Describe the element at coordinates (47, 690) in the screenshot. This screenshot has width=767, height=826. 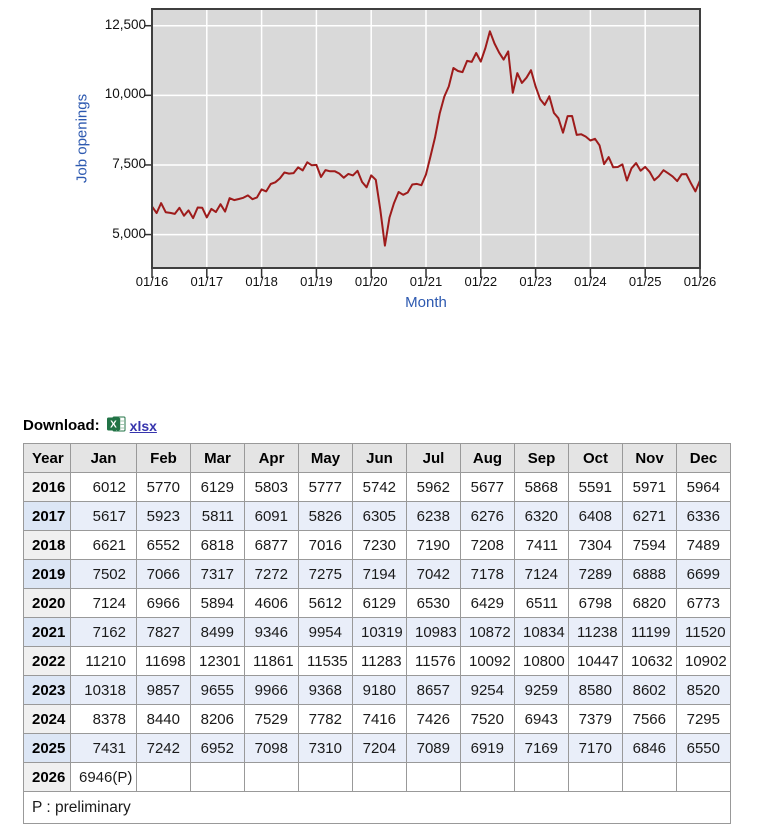
I see `year-cell: 2023` at that location.